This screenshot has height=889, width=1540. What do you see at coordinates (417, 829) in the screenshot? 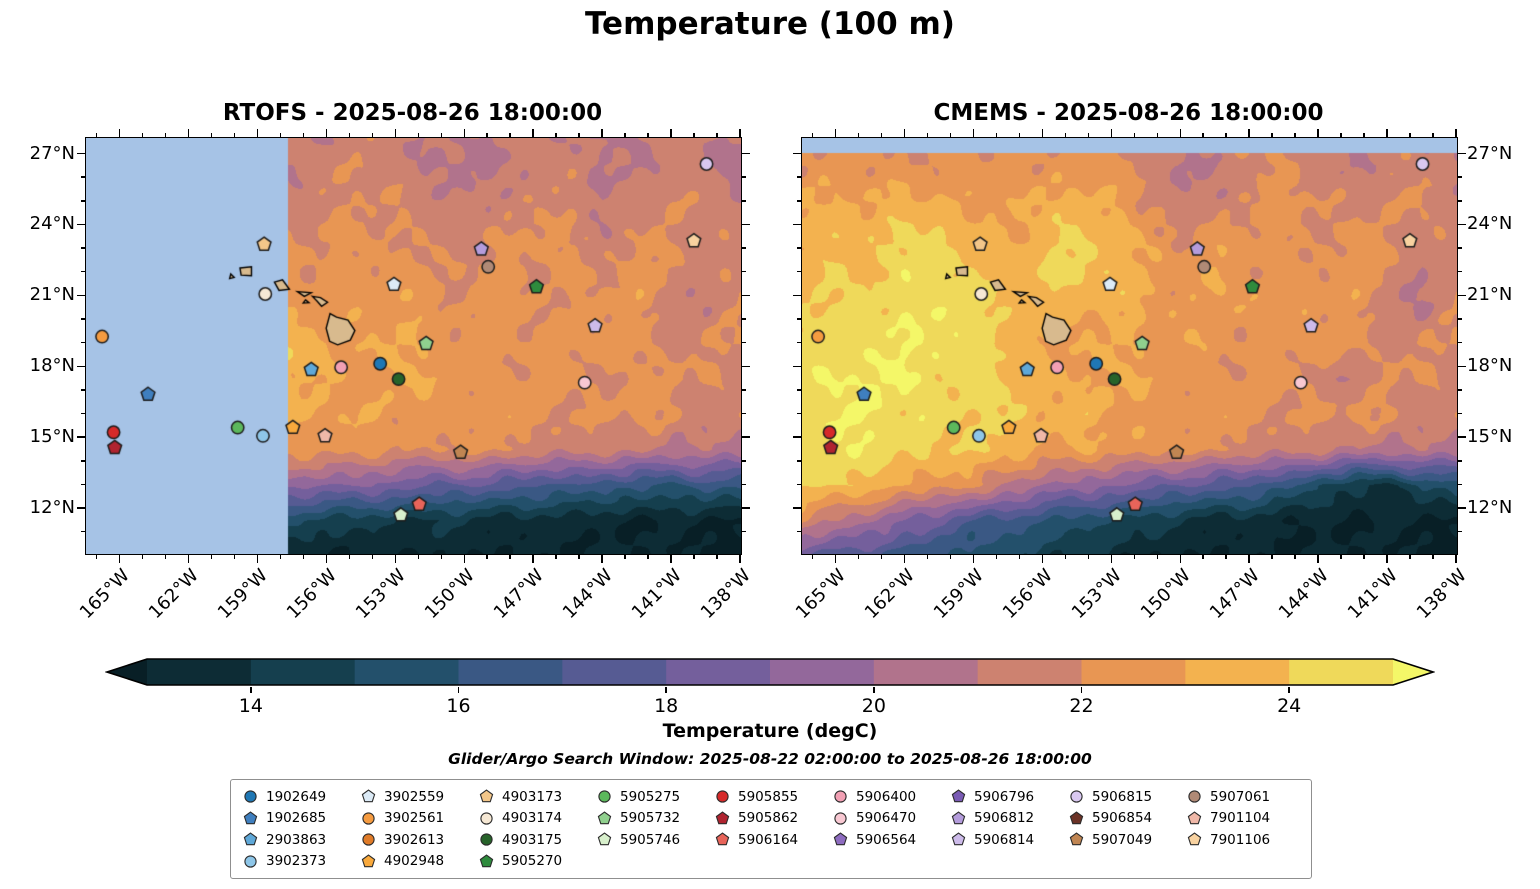
I see `legend-column: 3902559 3902561 3902613 4902948` at bounding box center [417, 829].